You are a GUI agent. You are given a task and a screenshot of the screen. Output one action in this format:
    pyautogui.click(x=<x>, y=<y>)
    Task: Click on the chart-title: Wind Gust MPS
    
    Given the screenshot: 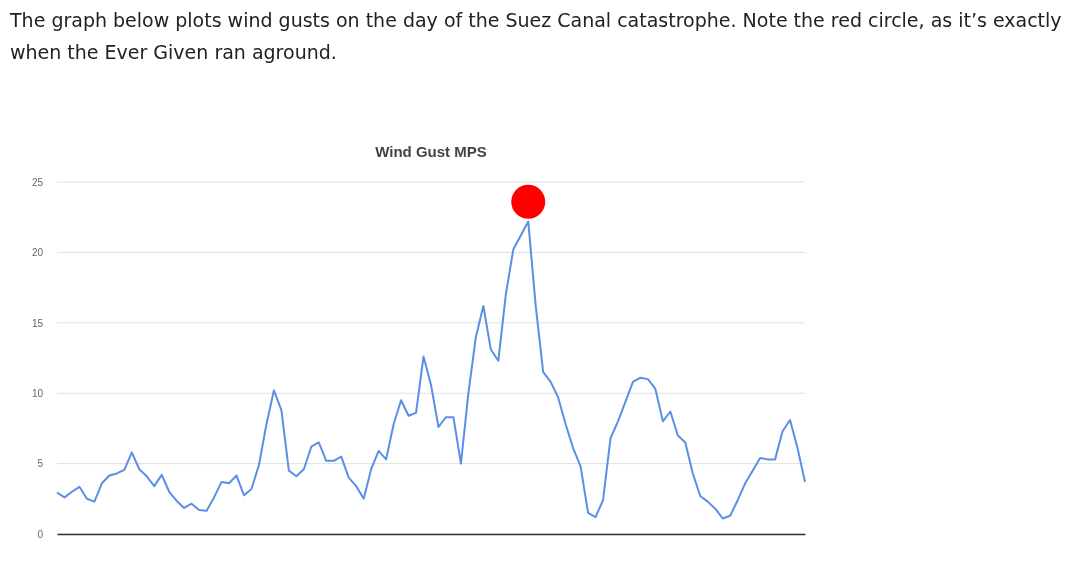 What is the action you would take?
    pyautogui.click(x=431, y=151)
    